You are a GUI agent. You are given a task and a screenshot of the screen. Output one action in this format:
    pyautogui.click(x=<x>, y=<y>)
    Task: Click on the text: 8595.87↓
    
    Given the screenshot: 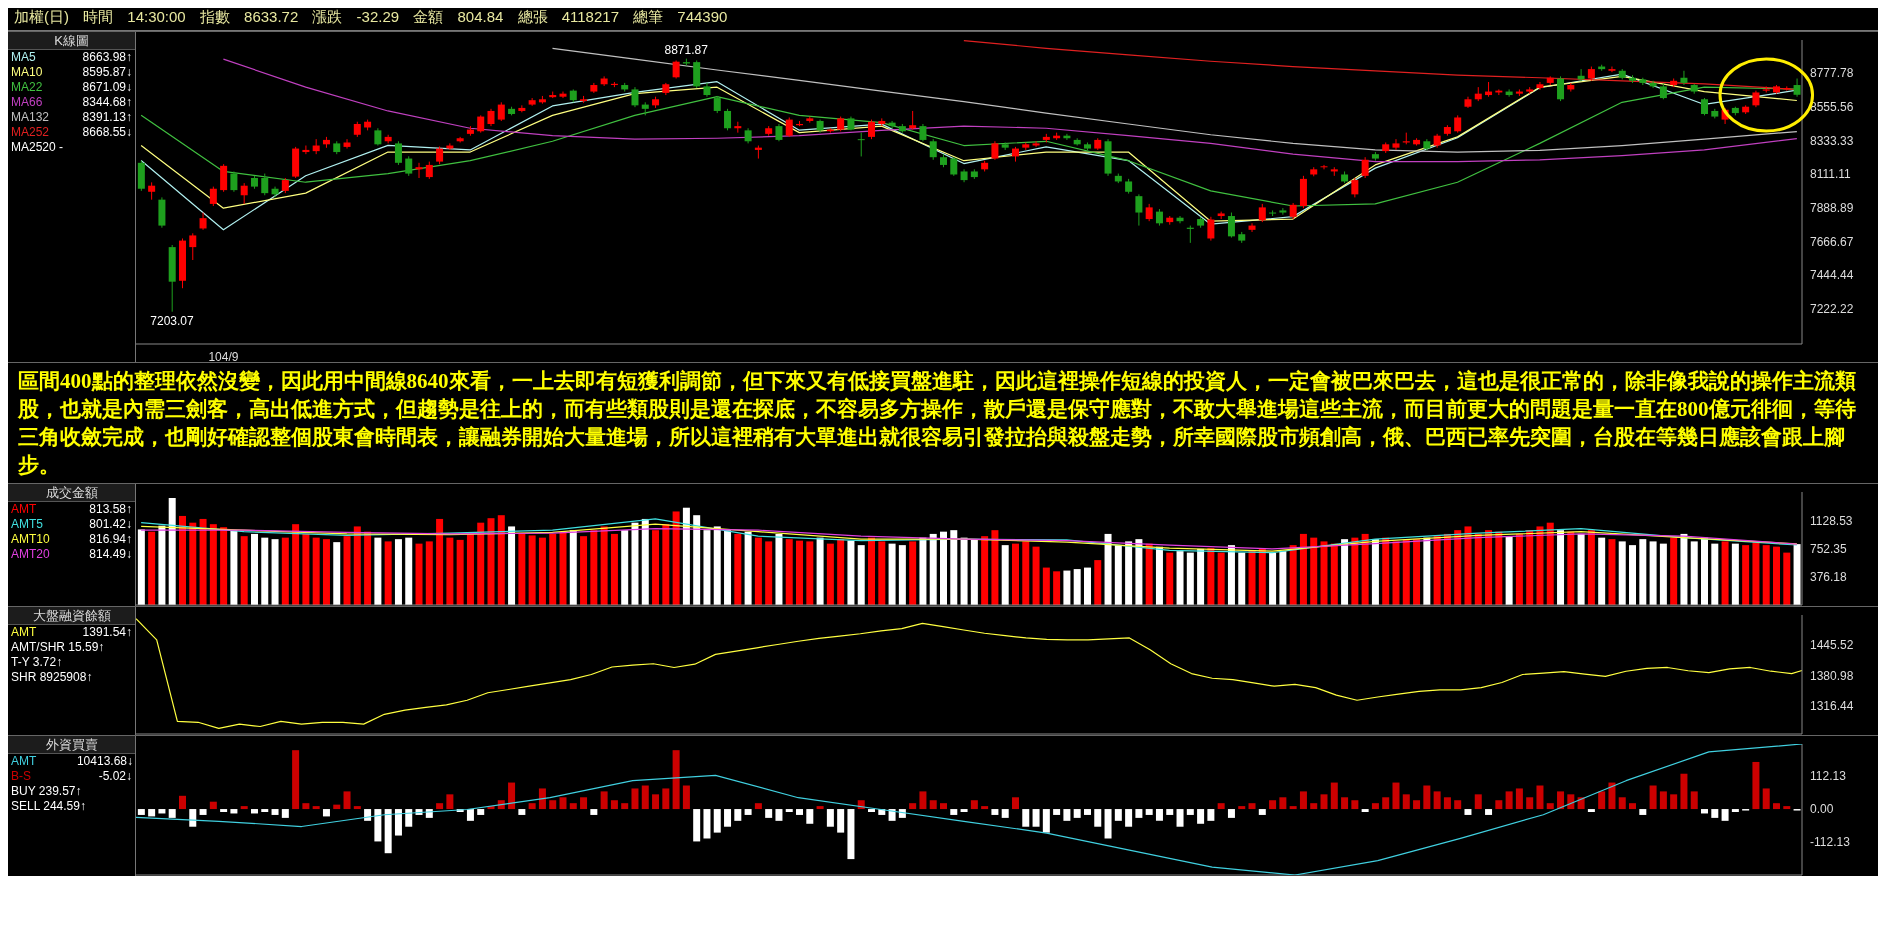 What is the action you would take?
    pyautogui.click(x=107, y=72)
    